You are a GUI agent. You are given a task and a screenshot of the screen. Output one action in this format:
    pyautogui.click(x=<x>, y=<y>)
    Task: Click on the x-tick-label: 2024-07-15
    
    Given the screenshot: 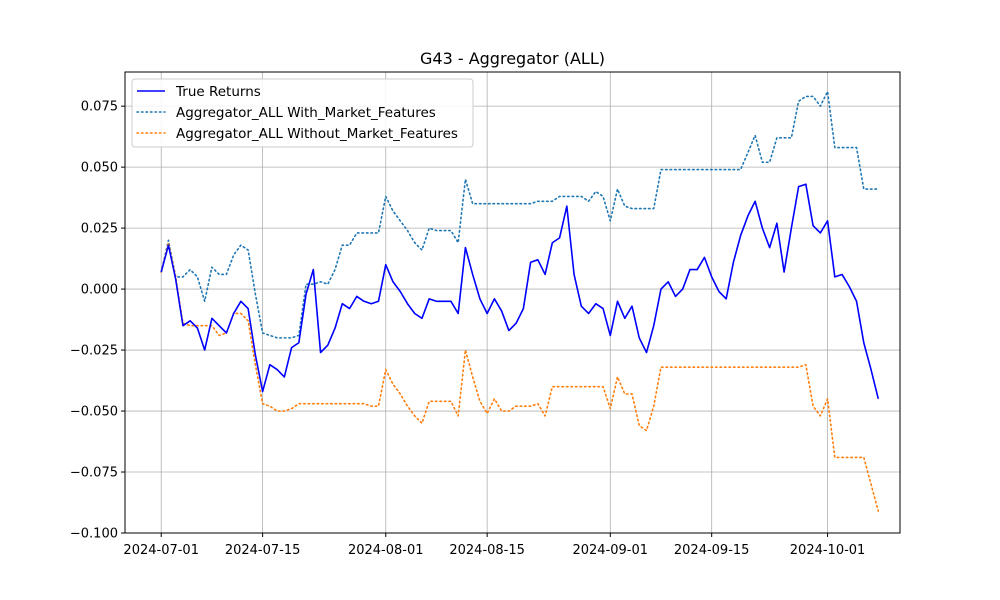 What is the action you would take?
    pyautogui.click(x=263, y=550)
    